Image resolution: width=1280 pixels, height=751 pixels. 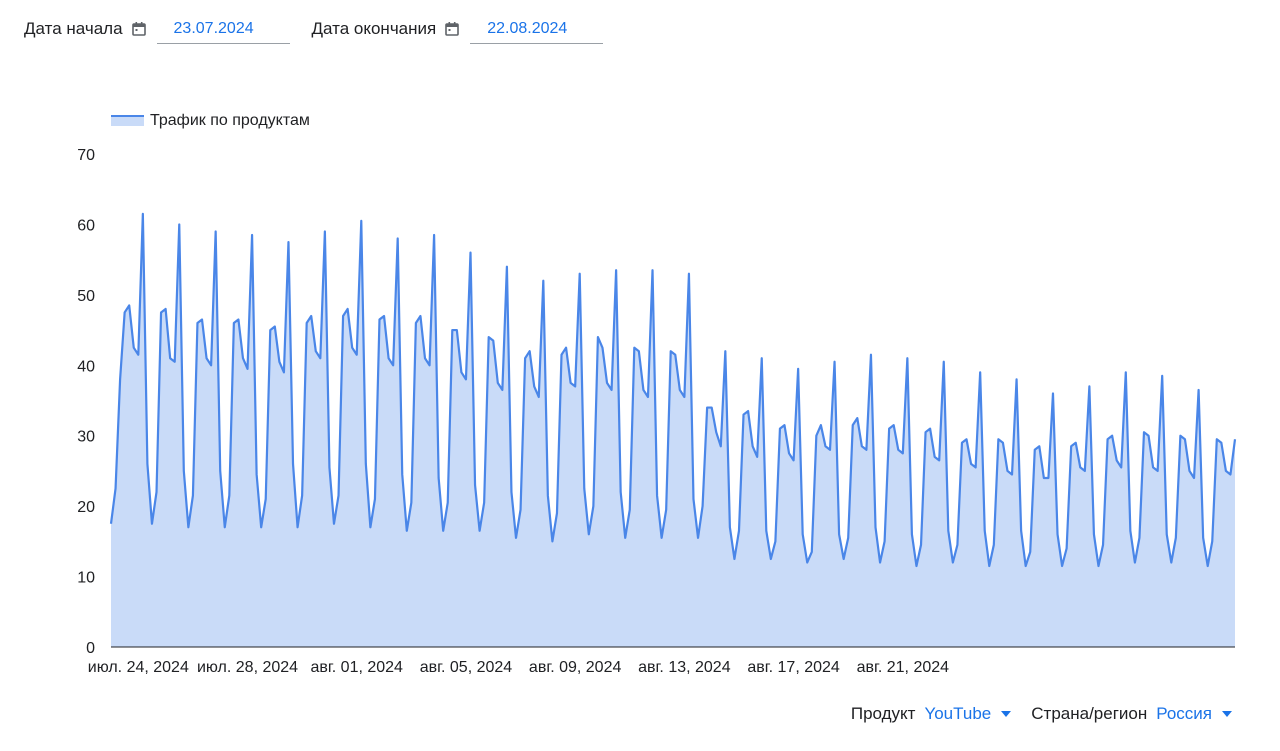 I want to click on end-date-label: Дата окончания, so click(x=374, y=28).